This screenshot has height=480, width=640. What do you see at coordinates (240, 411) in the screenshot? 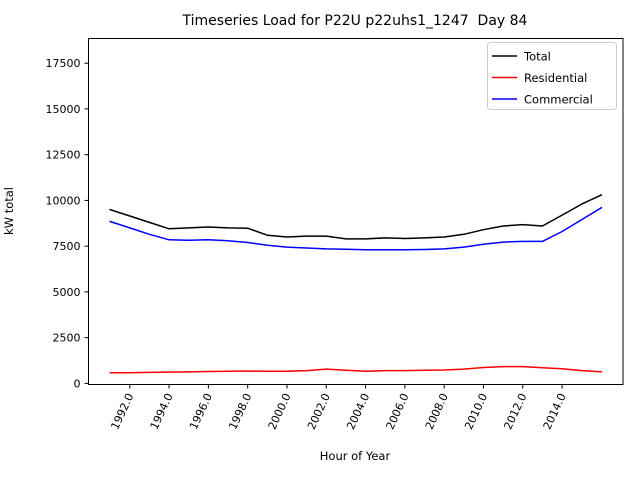
I see `x-tick-label: 1998.0` at bounding box center [240, 411].